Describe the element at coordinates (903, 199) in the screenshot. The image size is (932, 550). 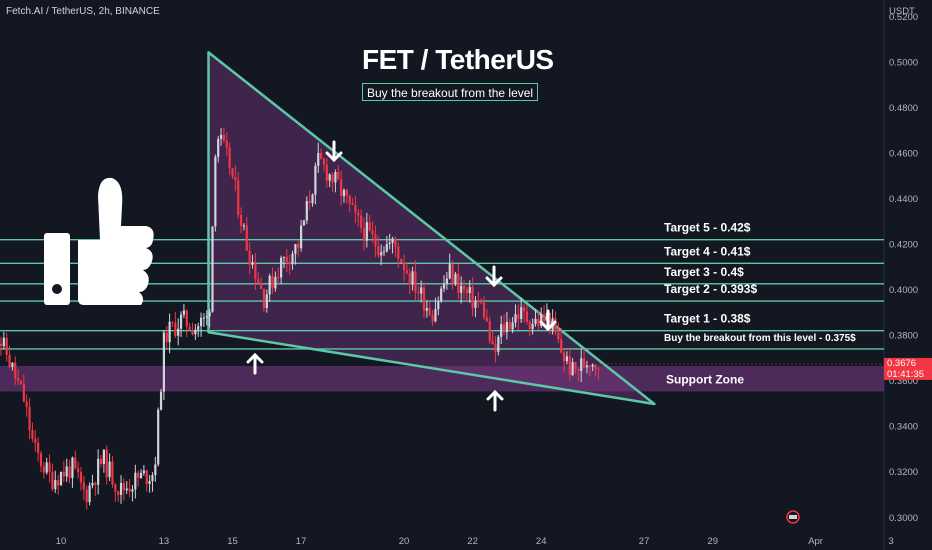
I see `price-tick-4: 0.4400` at that location.